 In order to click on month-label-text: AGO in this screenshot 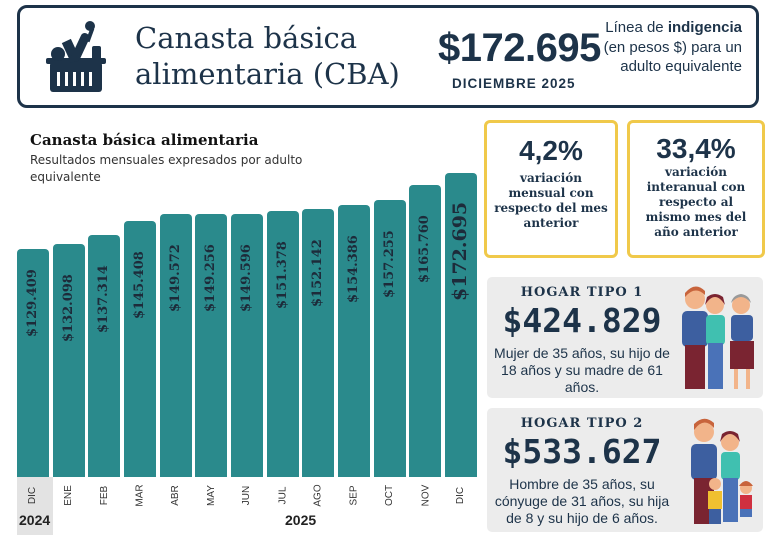, I will do `click(318, 495)`.